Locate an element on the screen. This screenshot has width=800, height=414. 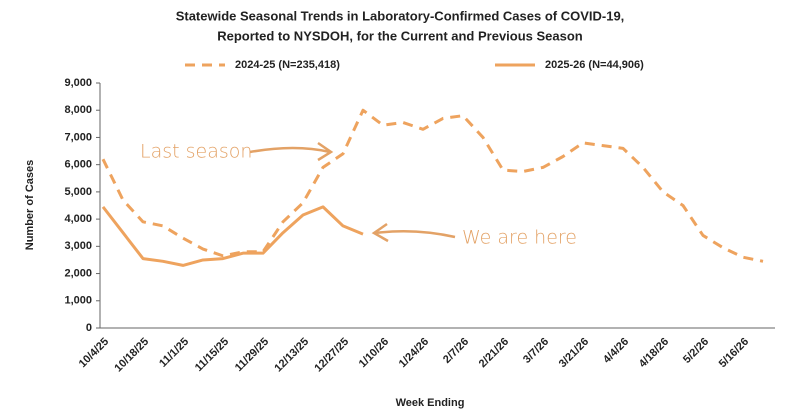
x-tick-label: 1/10/26 is located at coordinates (374, 353).